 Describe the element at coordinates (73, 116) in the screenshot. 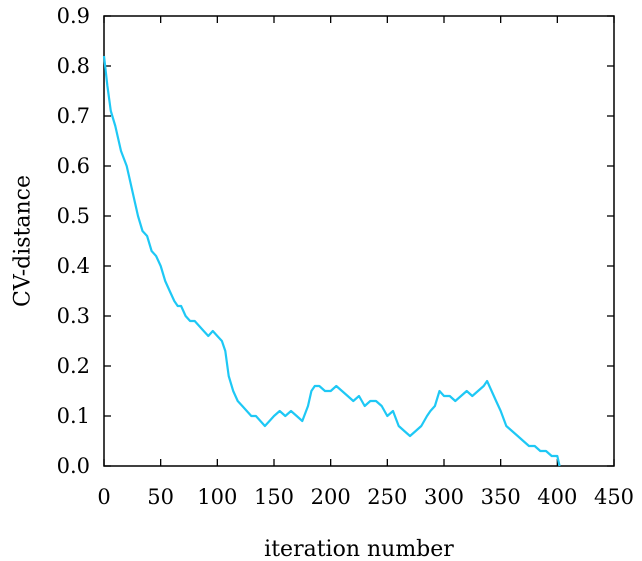

I see `y-tick-label: 0.7` at that location.